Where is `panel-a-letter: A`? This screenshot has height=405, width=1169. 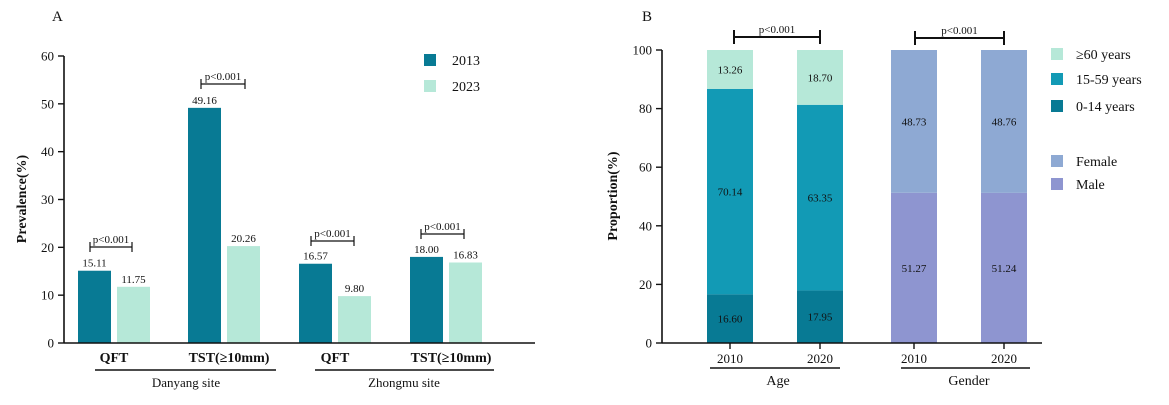 panel-a-letter: A is located at coordinates (57, 17).